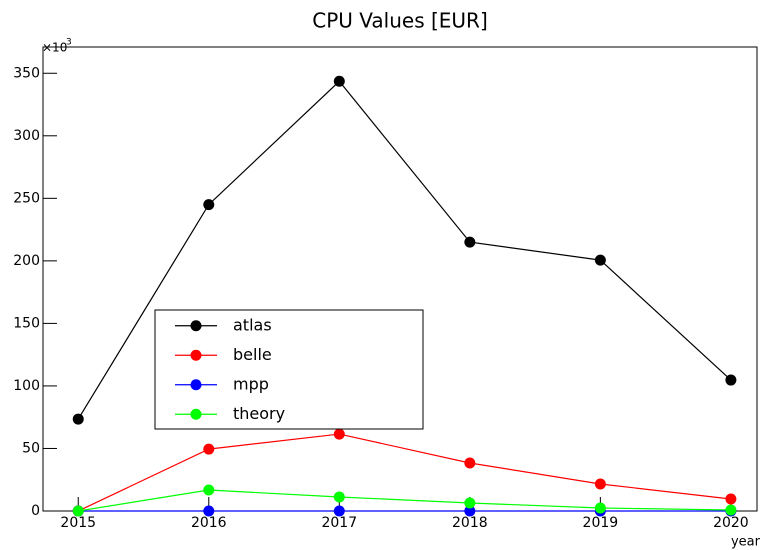  What do you see at coordinates (26, 323) in the screenshot?
I see `y-tick-label: 150` at bounding box center [26, 323].